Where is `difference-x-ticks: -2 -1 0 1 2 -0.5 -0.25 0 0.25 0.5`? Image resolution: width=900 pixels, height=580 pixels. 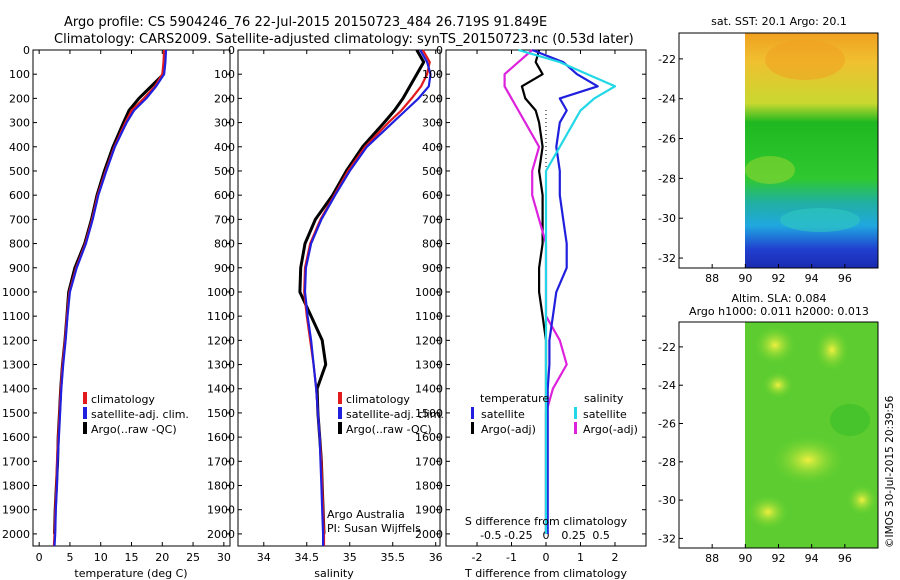
difference-x-ticks: -2 -1 0 1 2 -0.5 -0.25 0 0.25 0.5 is located at coordinates (545, 307).